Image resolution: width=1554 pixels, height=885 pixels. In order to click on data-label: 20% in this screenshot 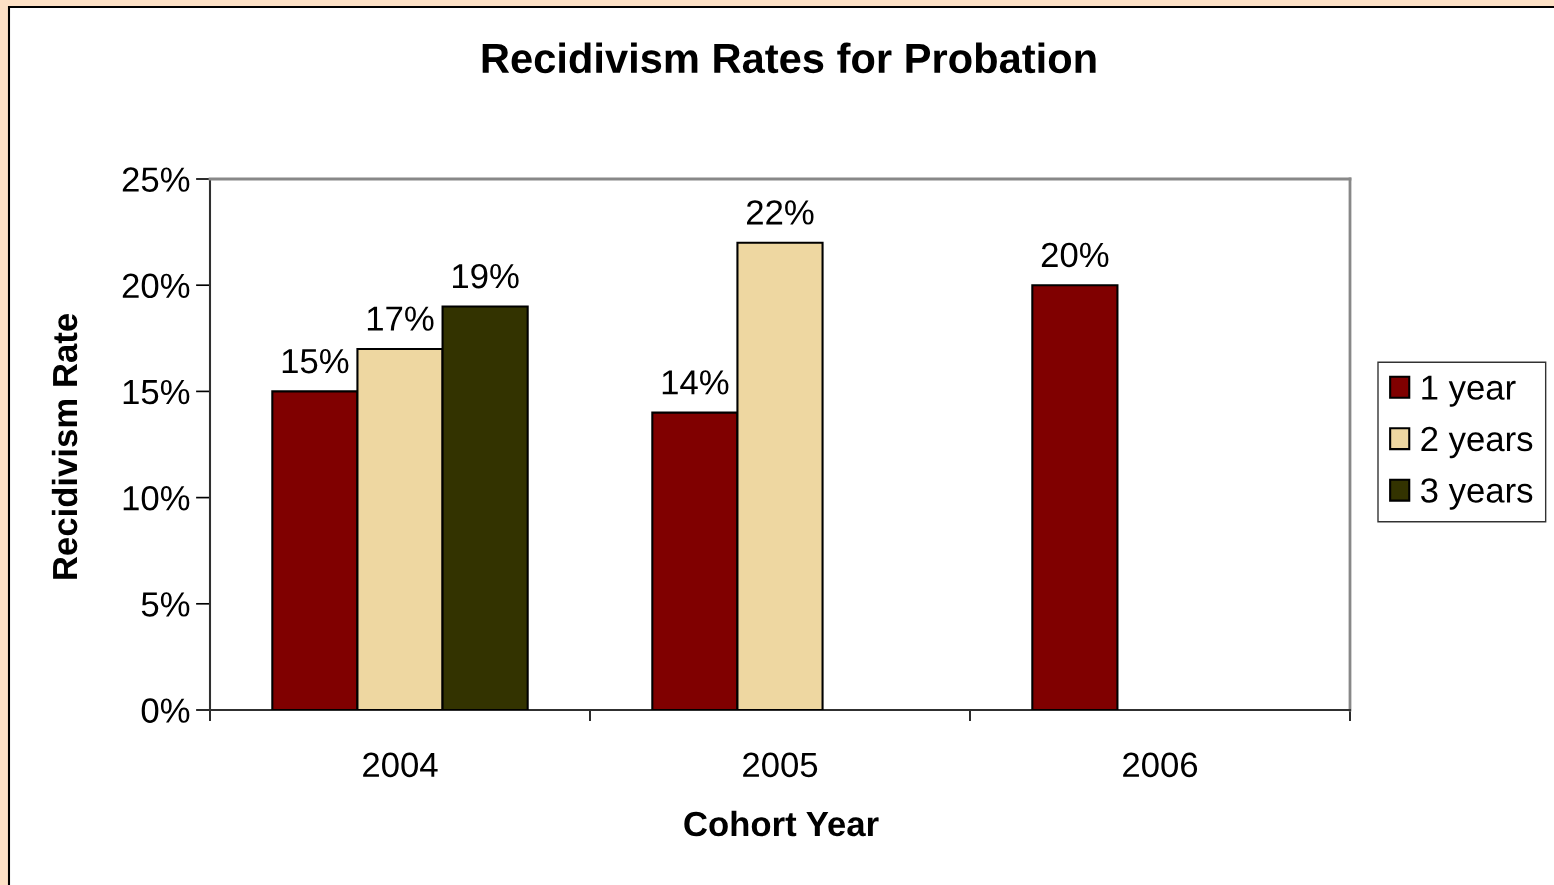, I will do `click(1075, 255)`.